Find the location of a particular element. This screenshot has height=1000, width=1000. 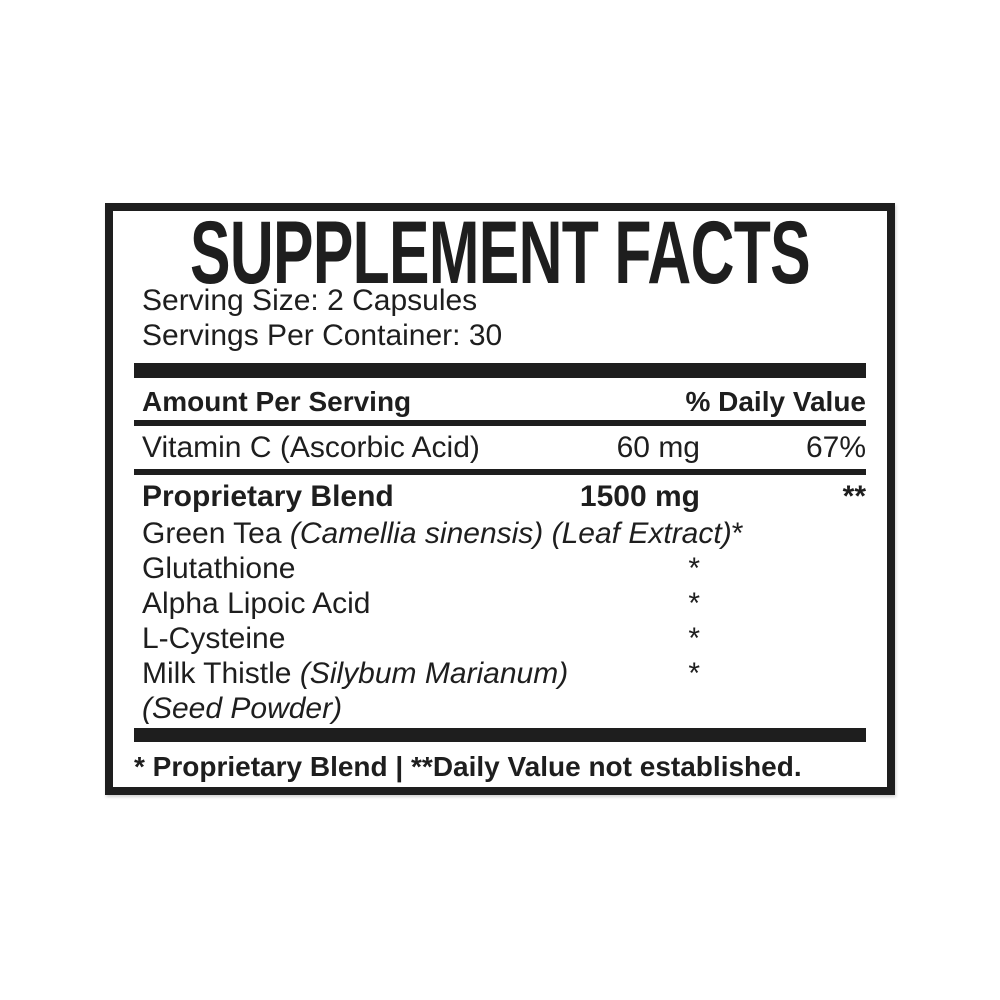

ingredient-name: Milk Thistle (Silybum Marianum) is located at coordinates (415, 673).